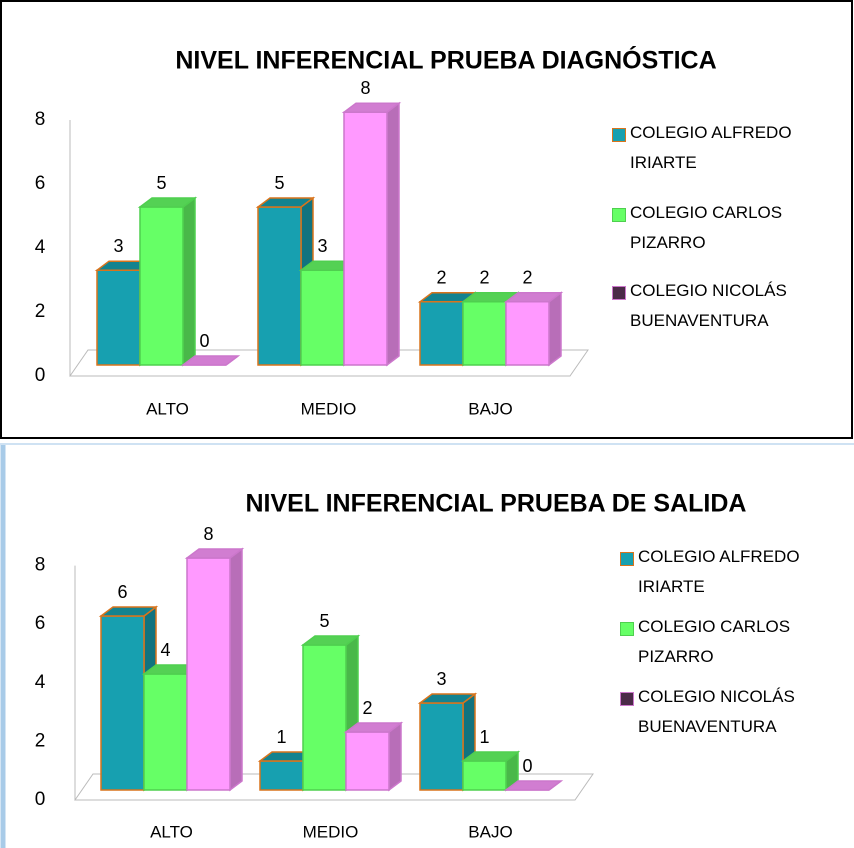 Image resolution: width=854 pixels, height=848 pixels. I want to click on data-label: 4, so click(165, 650).